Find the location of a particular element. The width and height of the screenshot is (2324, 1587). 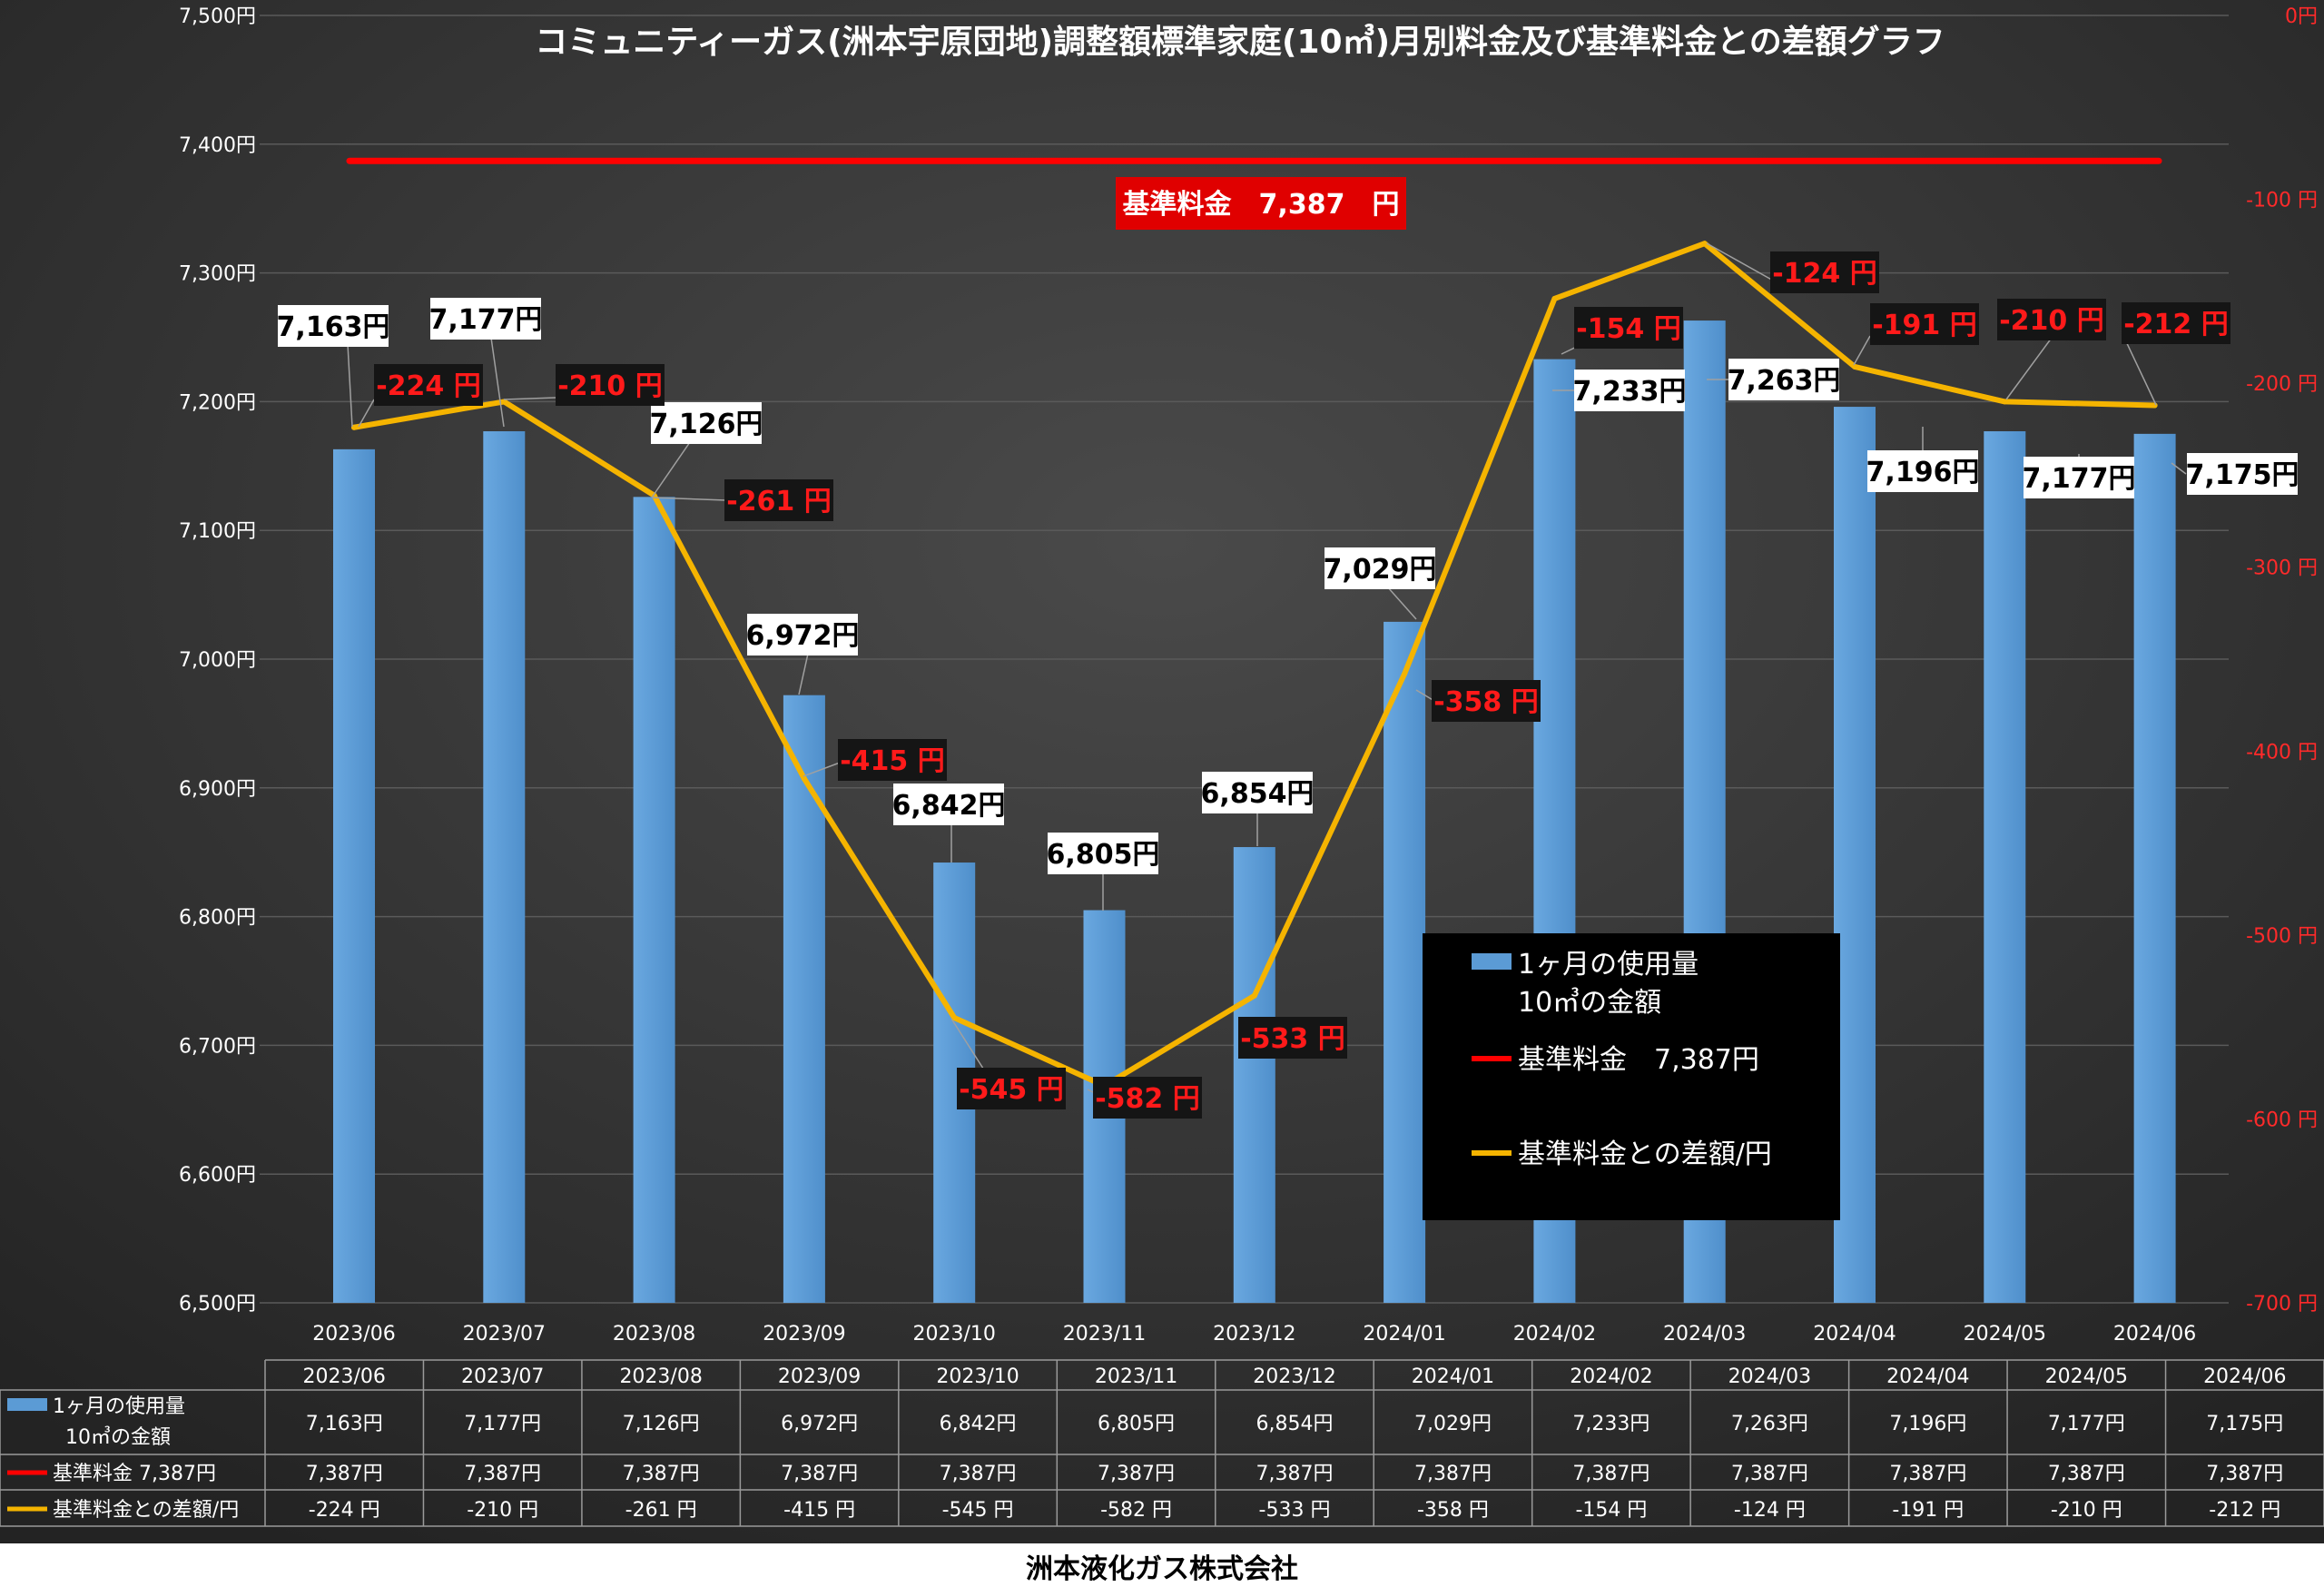

bar-value-label: 6,805円 is located at coordinates (1103, 855).